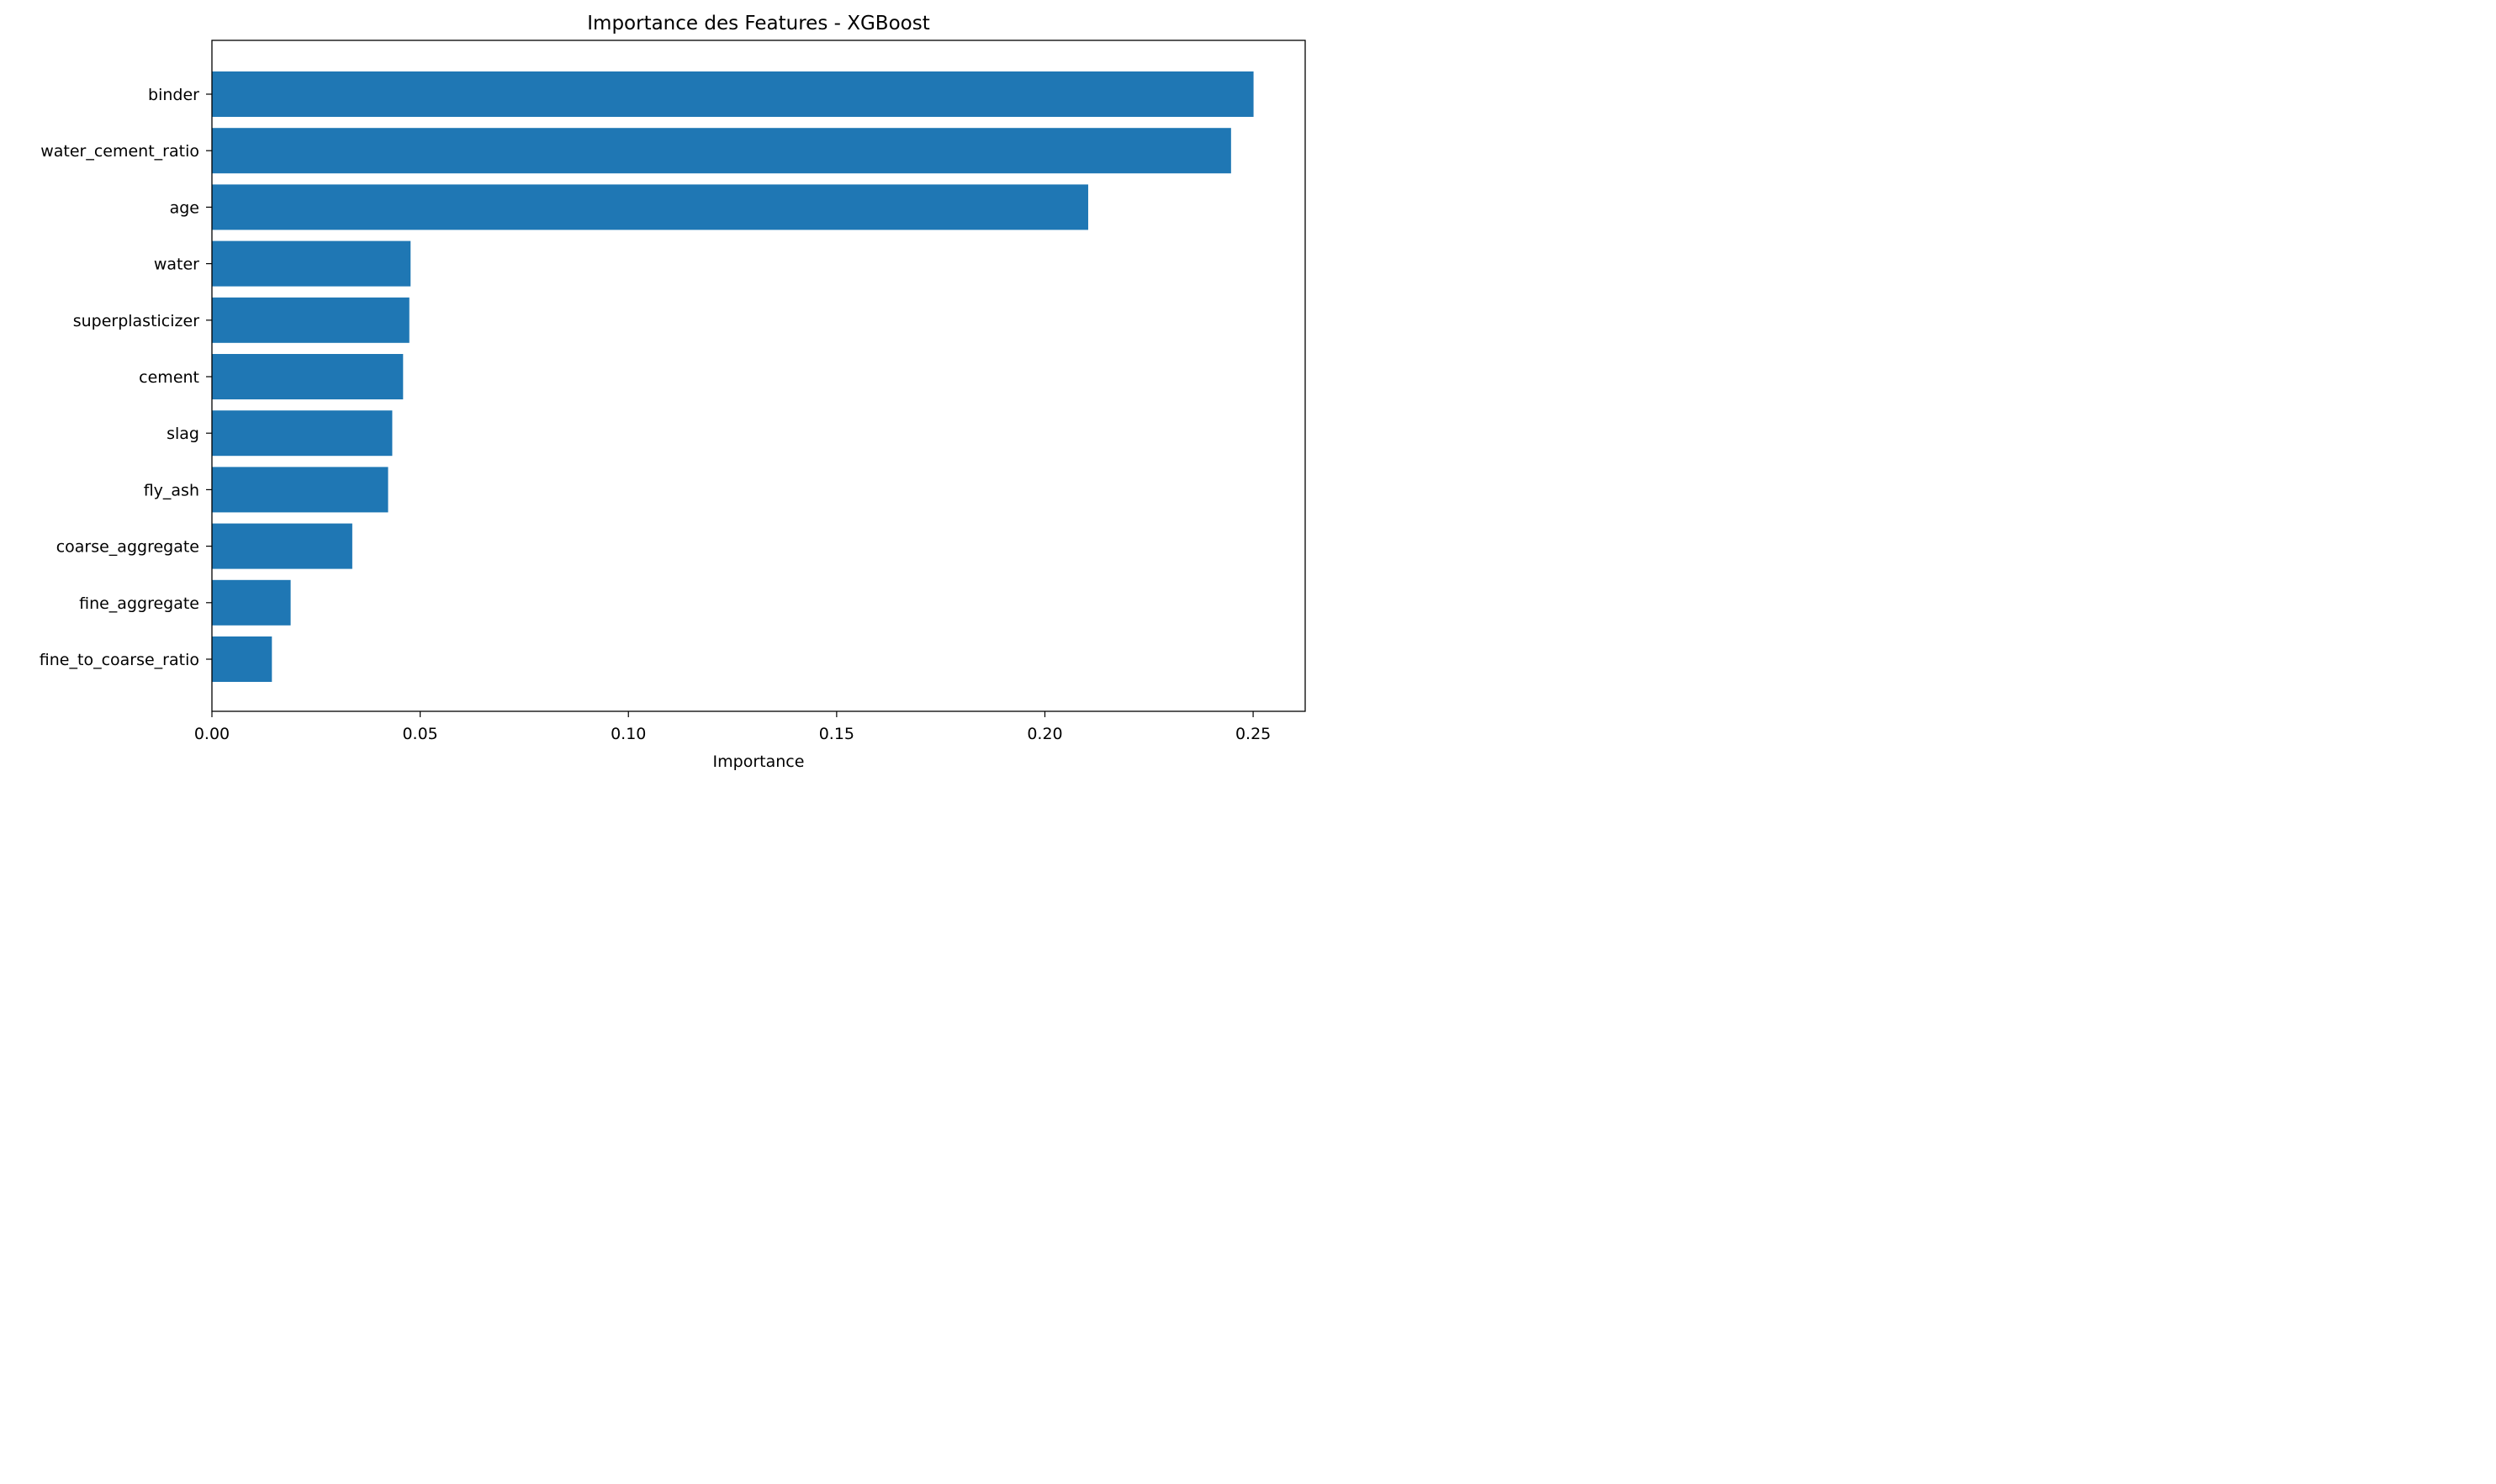 The width and height of the screenshot is (2496, 1484). I want to click on x-tick-label: 0.10, so click(628, 734).